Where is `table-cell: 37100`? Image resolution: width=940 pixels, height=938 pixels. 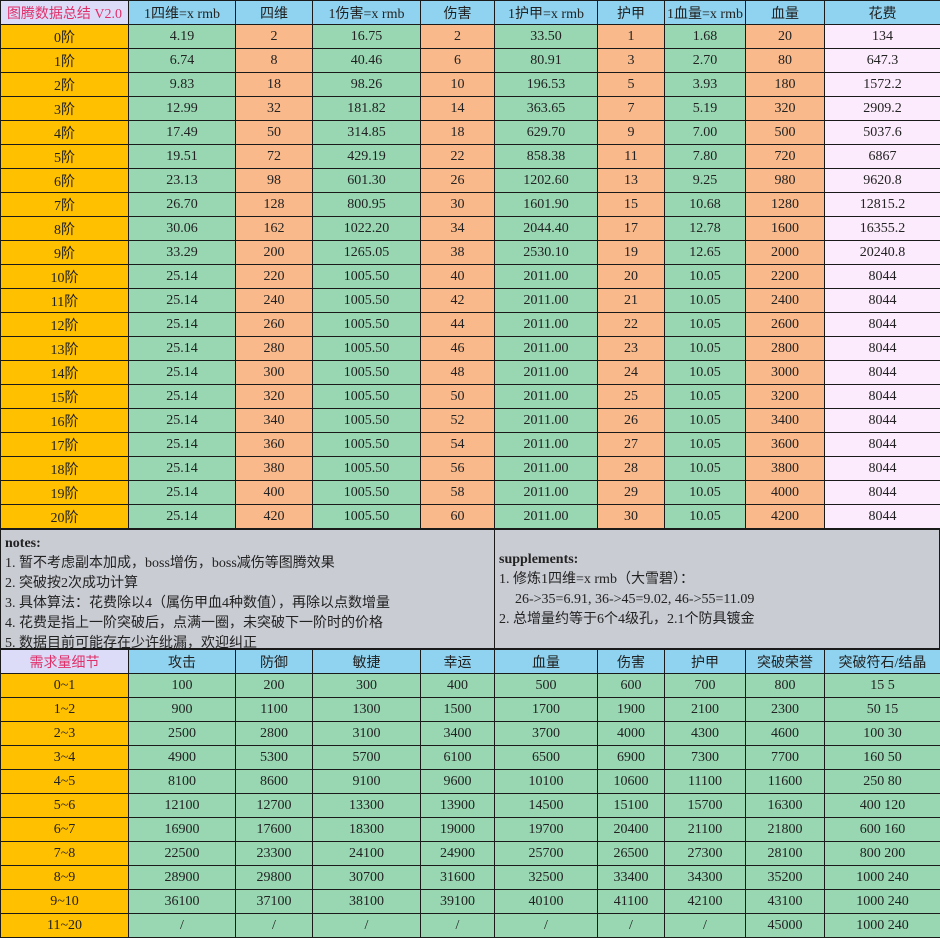 table-cell: 37100 is located at coordinates (274, 902).